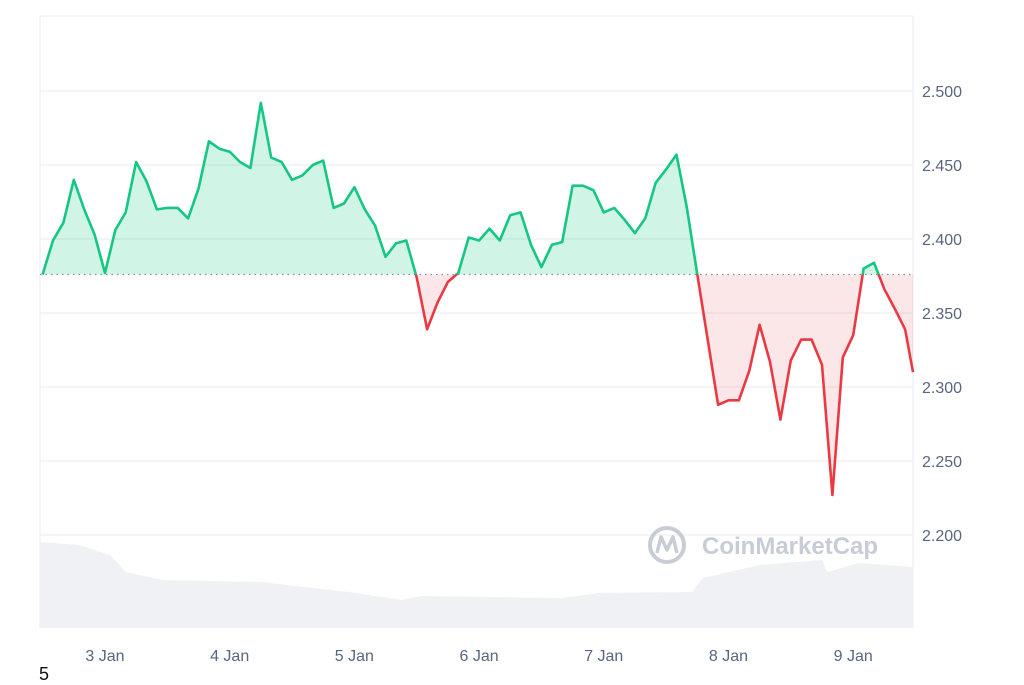  I want to click on y-tick-label: 2.450, so click(942, 166).